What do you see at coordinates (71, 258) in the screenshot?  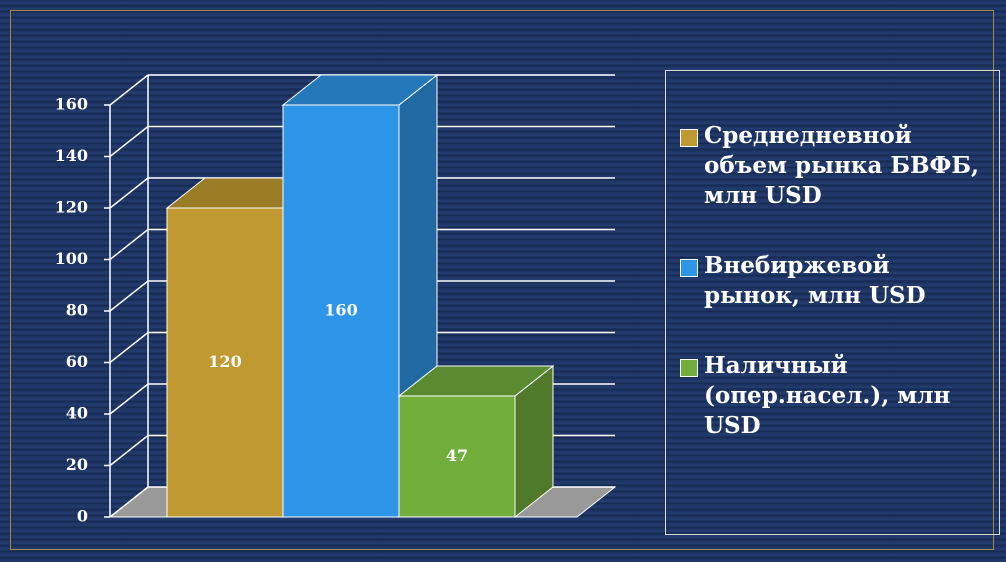 I see `y-tick-label: 100` at bounding box center [71, 258].